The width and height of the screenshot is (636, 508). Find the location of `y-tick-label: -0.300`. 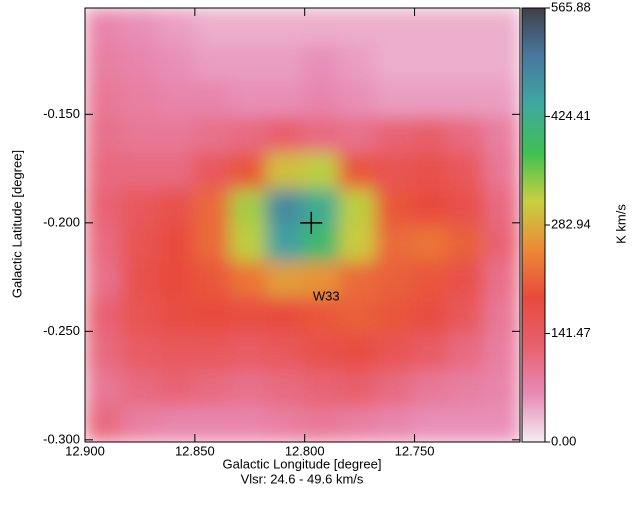

y-tick-label: -0.300 is located at coordinates (61, 438).